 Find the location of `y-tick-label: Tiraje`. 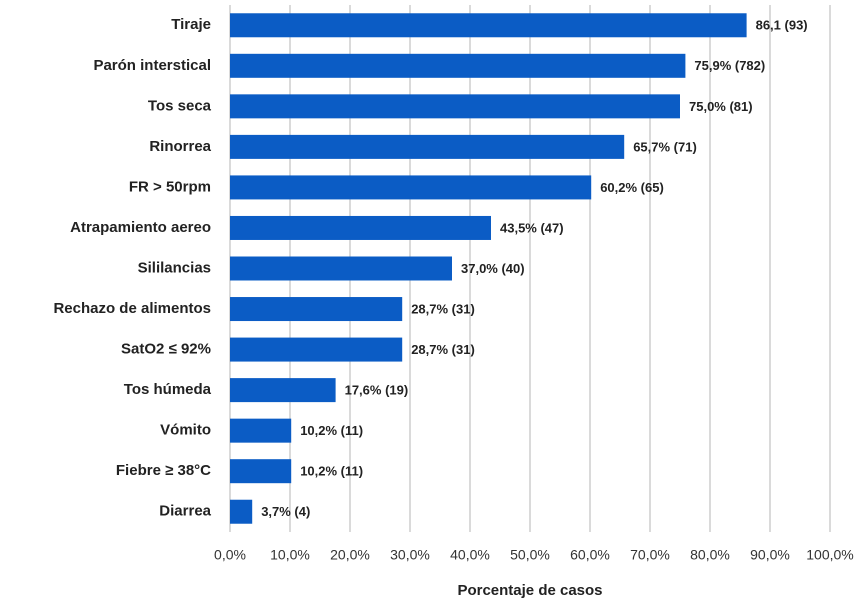

y-tick-label: Tiraje is located at coordinates (191, 24).